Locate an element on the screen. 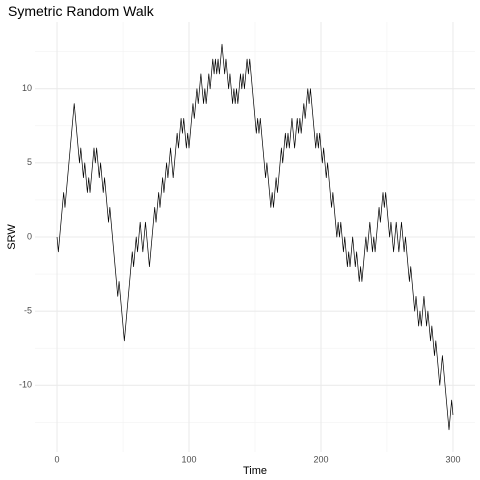 This screenshot has height=480, width=480. x-tick-label: 0 is located at coordinates (57, 459).